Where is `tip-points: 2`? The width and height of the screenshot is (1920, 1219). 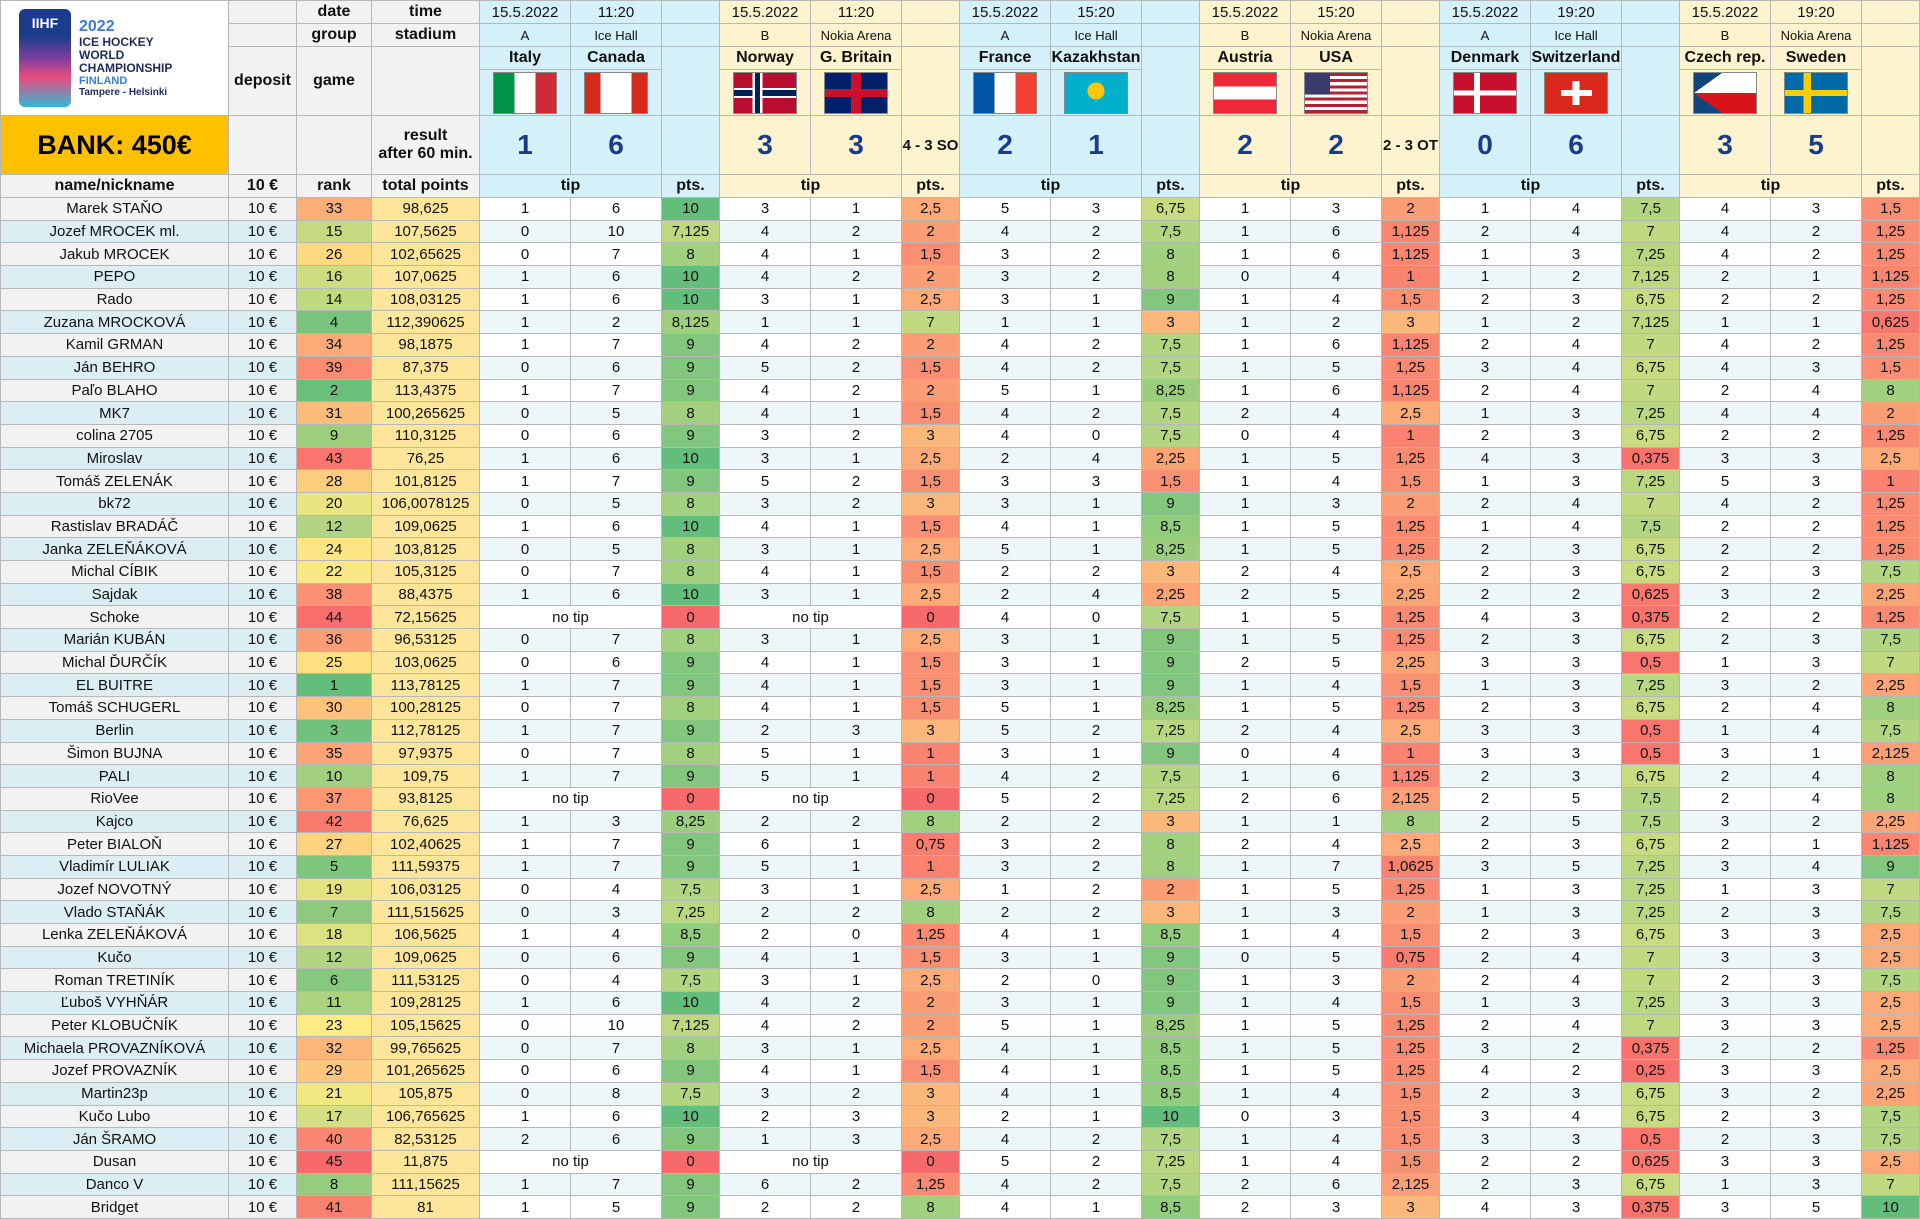
tip-points: 2 is located at coordinates (930, 1003).